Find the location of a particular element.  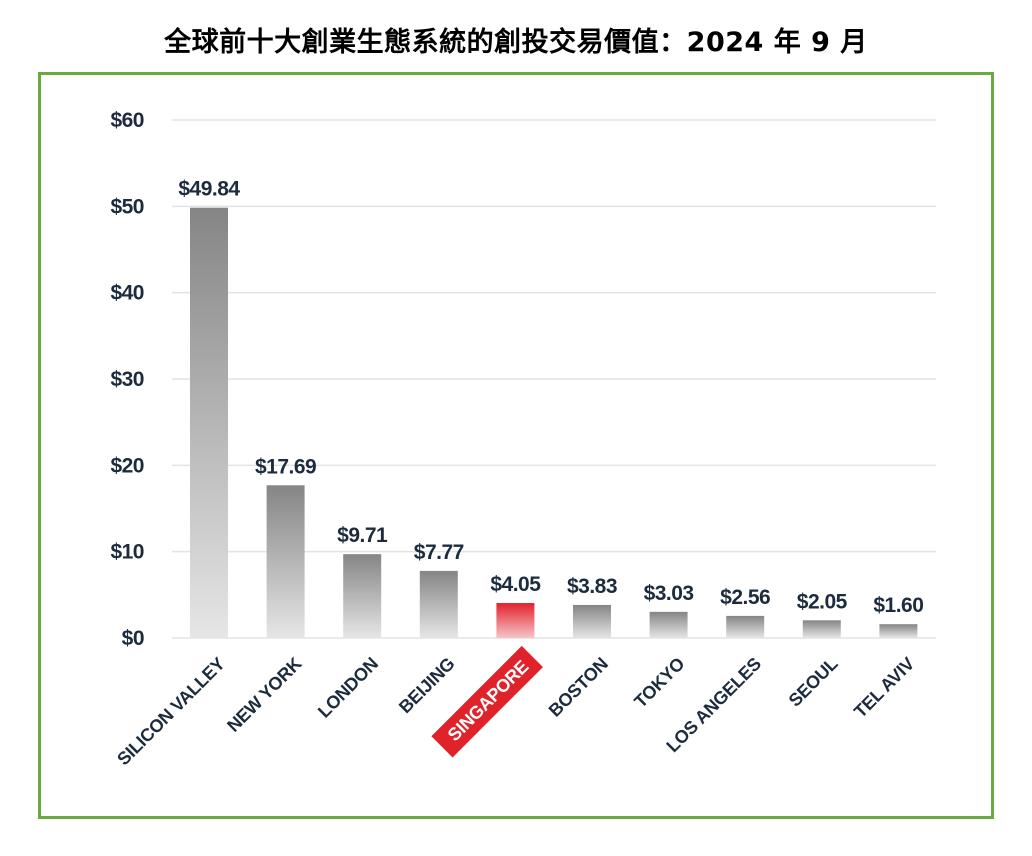

x-tick-label: NEW YORK is located at coordinates (264, 694).